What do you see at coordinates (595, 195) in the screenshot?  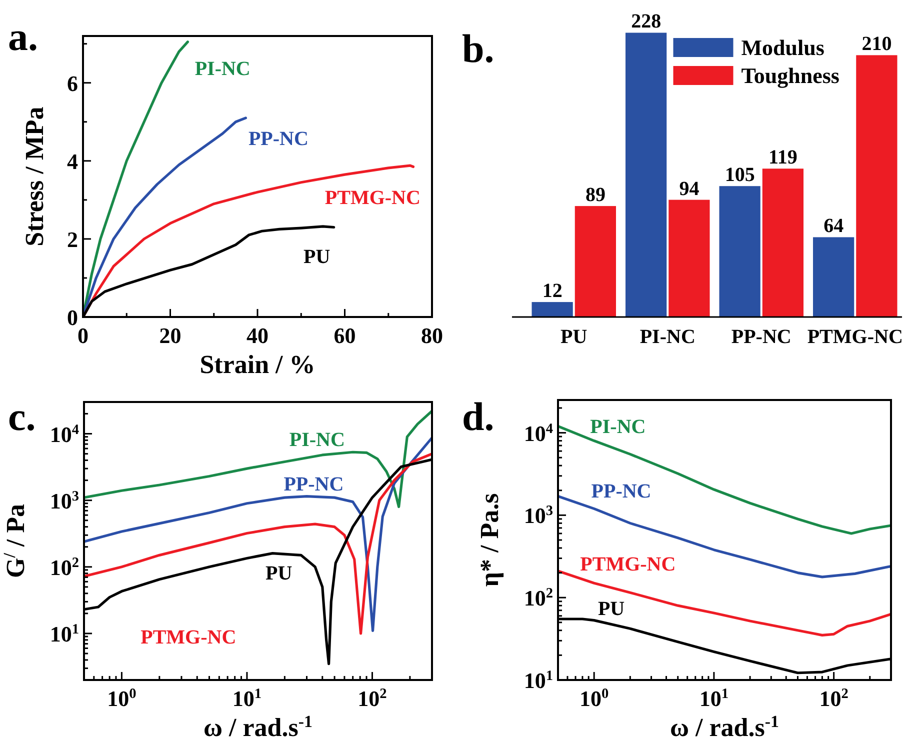 I see `data-label: 89` at bounding box center [595, 195].